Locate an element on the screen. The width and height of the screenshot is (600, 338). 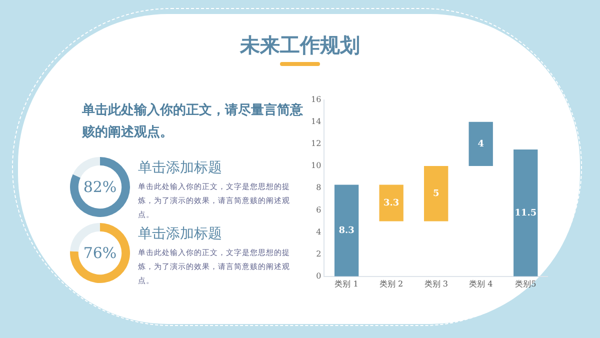
data-label: 4 is located at coordinates (481, 144).